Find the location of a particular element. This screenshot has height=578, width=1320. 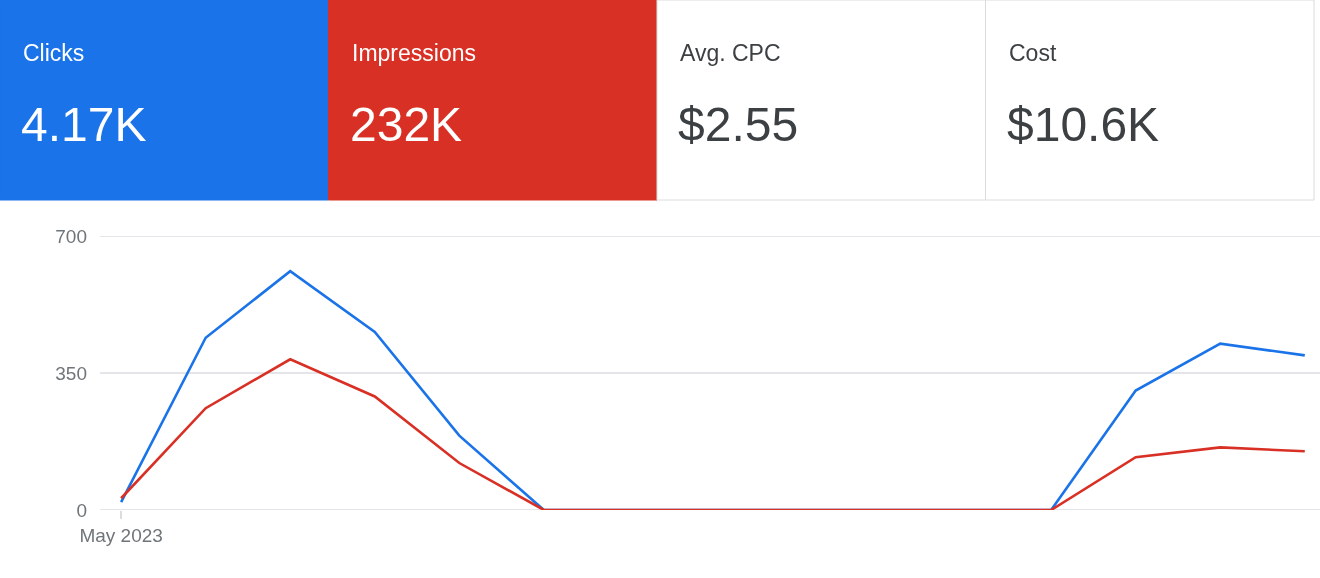

text: 232K is located at coordinates (406, 124).